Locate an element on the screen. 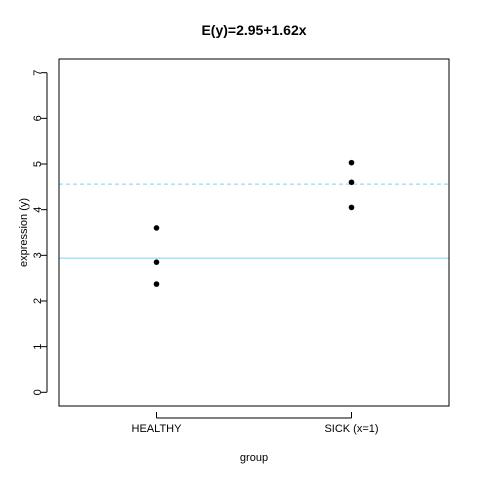 This screenshot has height=480, width=480. x-tick-label-1: SICK (x=1) is located at coordinates (351, 429).